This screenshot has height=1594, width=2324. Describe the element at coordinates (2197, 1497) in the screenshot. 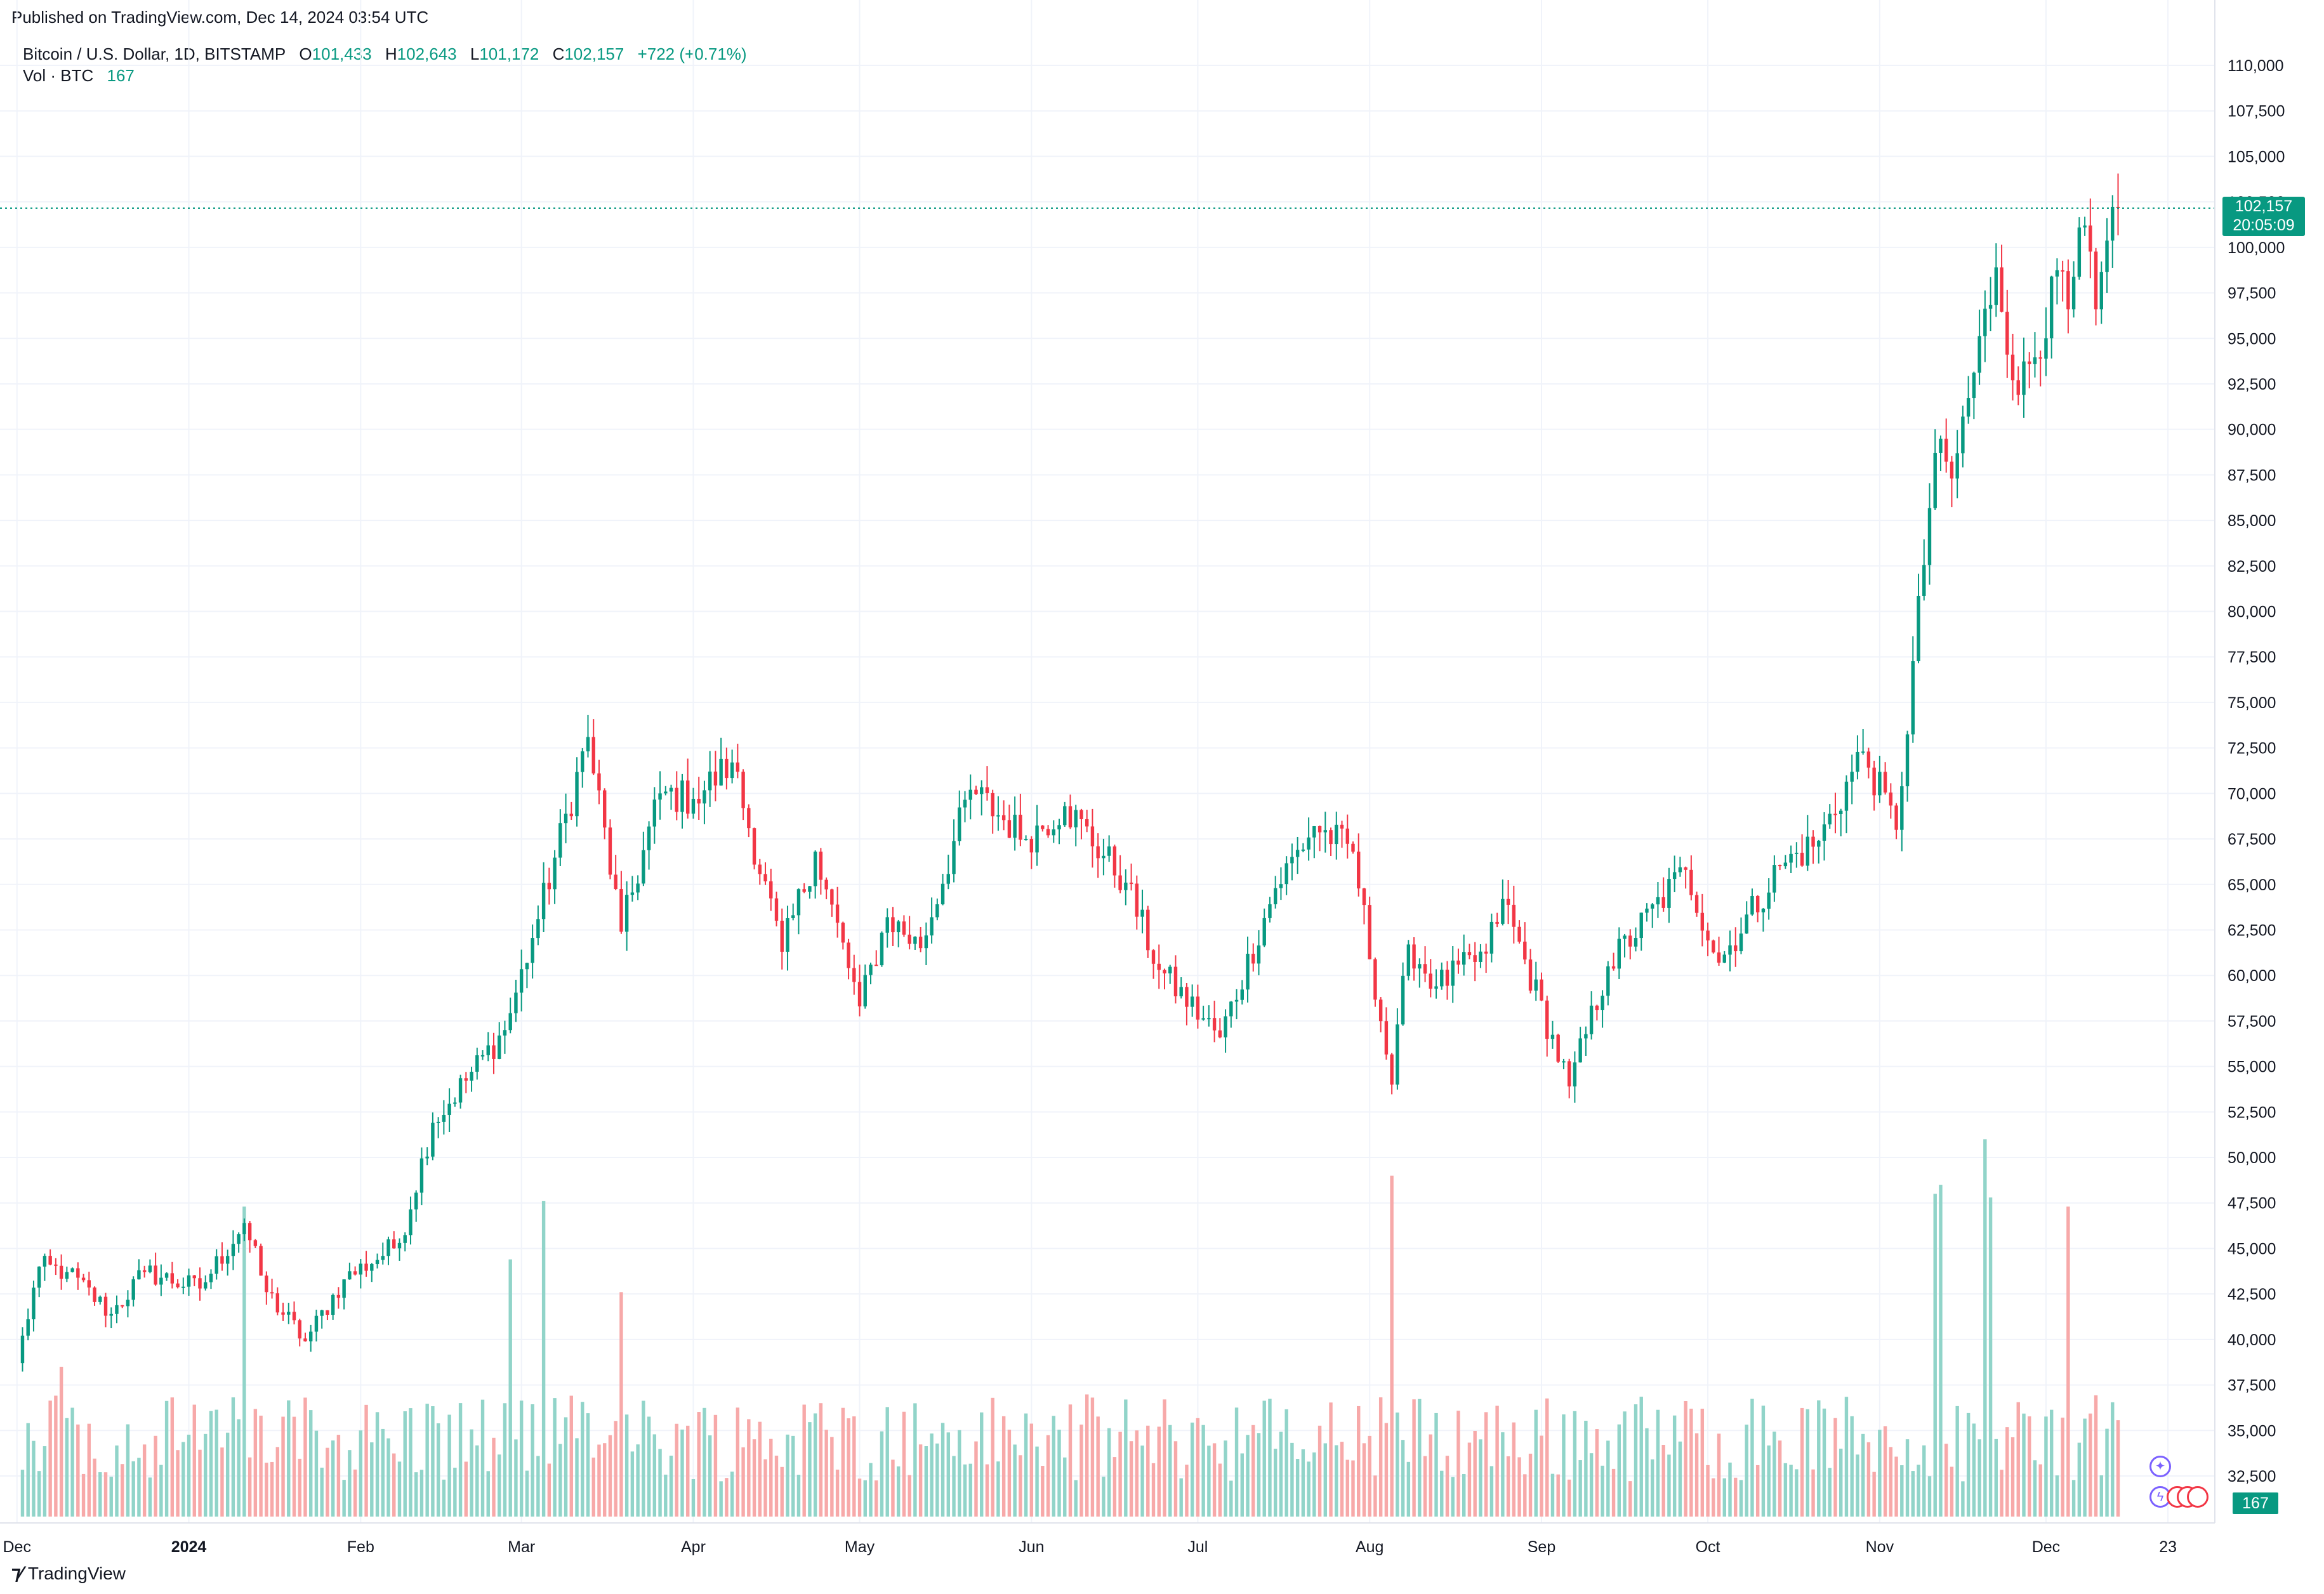

I see `us-flag-icon` at that location.